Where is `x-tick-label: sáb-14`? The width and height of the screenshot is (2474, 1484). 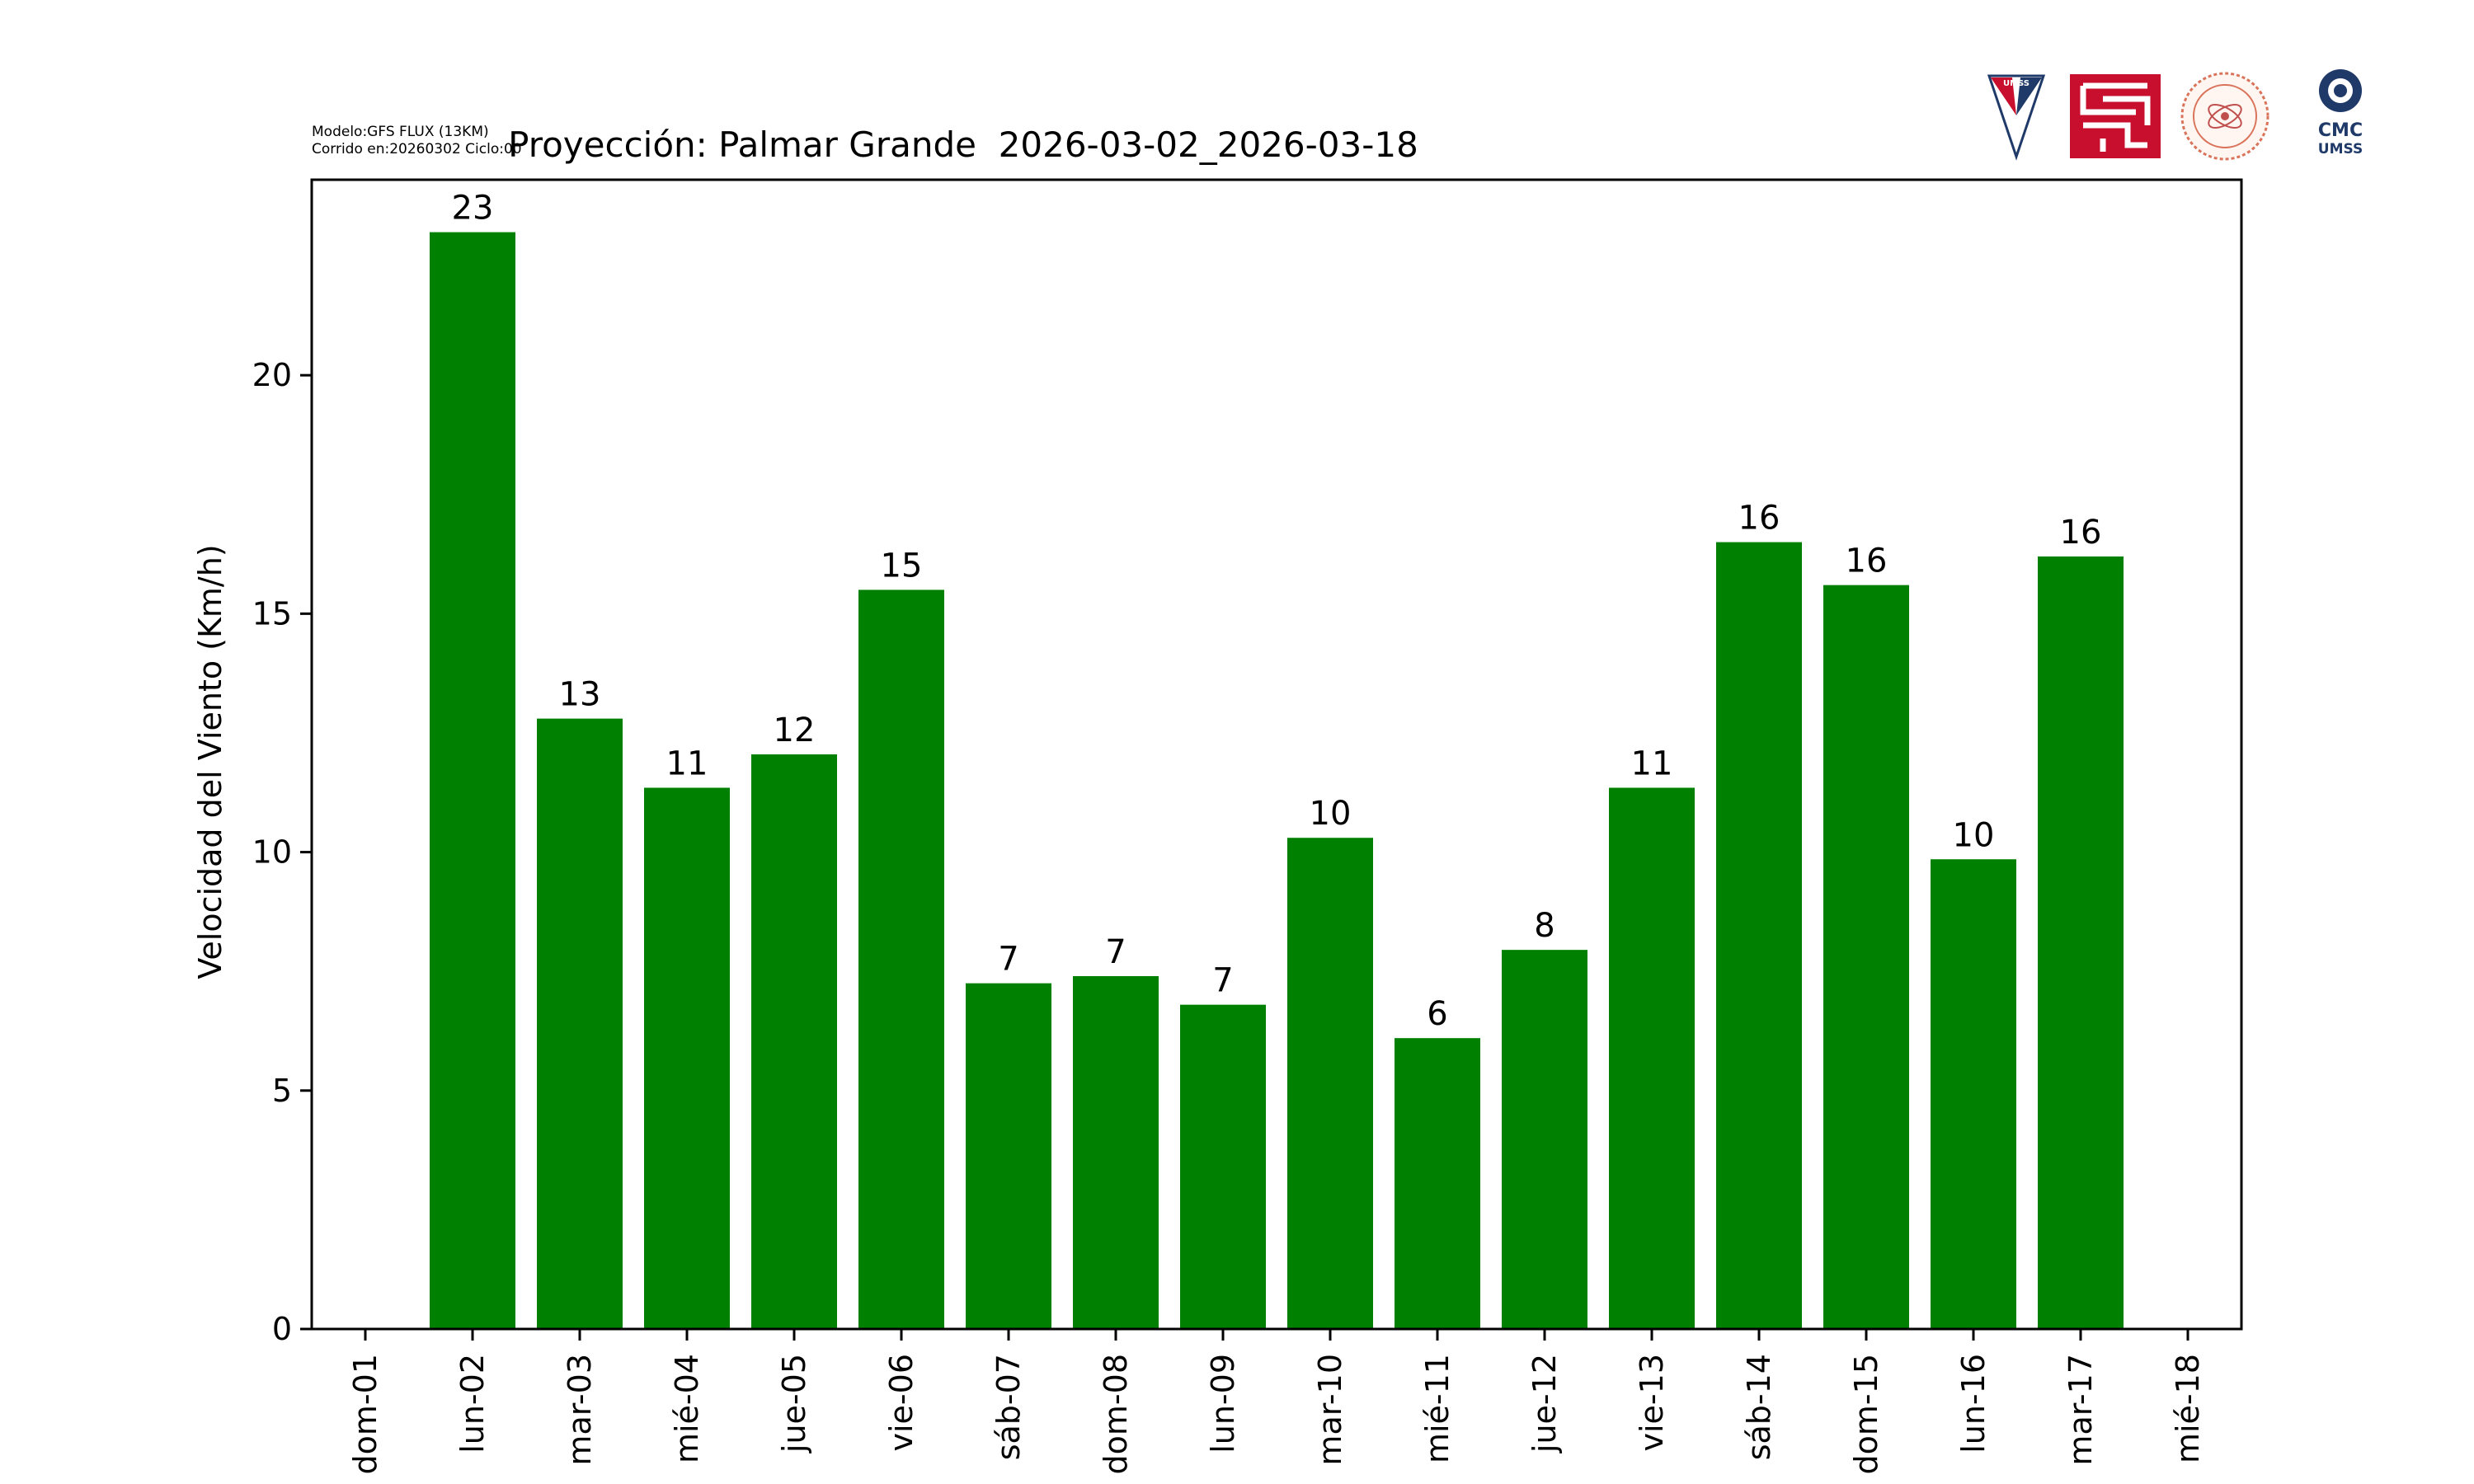 x-tick-label: sáb-14 is located at coordinates (1759, 1407).